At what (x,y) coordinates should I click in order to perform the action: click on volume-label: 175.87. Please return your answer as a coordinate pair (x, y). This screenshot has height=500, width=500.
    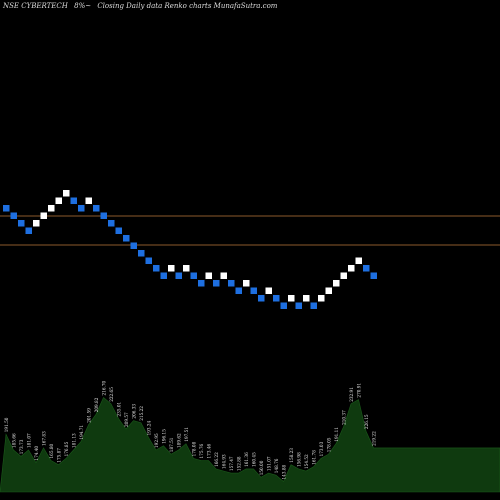
    Looking at the image, I should click on (59, 455).